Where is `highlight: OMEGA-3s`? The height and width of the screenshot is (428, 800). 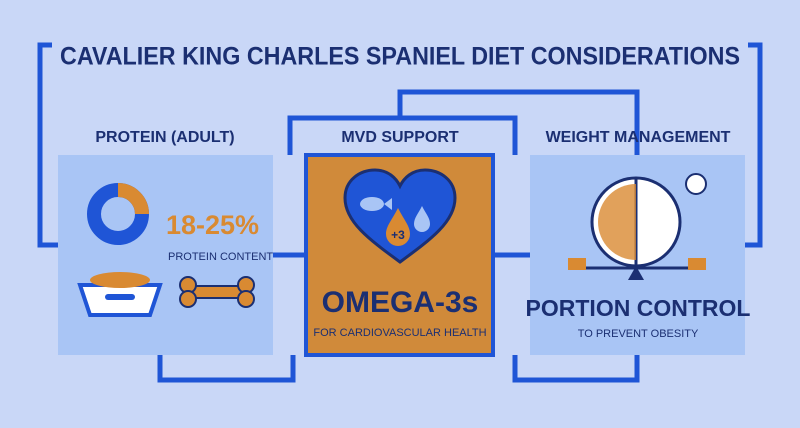 highlight: OMEGA-3s is located at coordinates (400, 302).